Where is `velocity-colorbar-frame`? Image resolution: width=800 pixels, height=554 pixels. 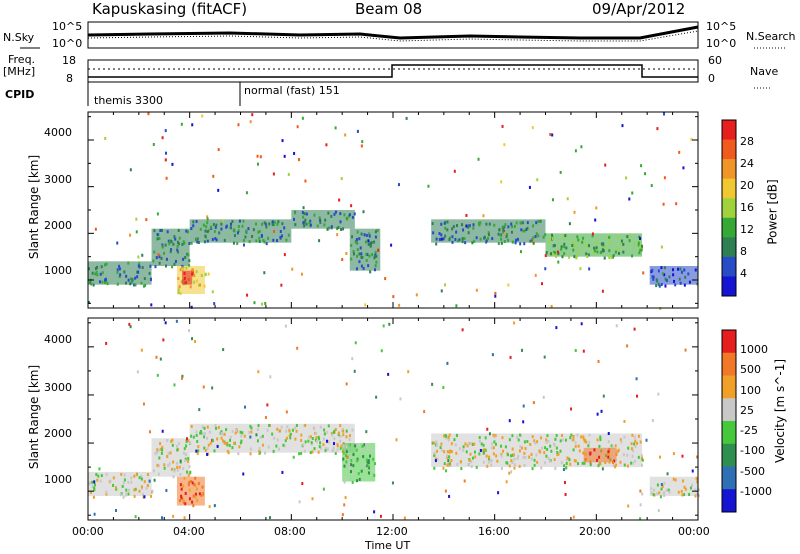 velocity-colorbar-frame is located at coordinates (729, 421).